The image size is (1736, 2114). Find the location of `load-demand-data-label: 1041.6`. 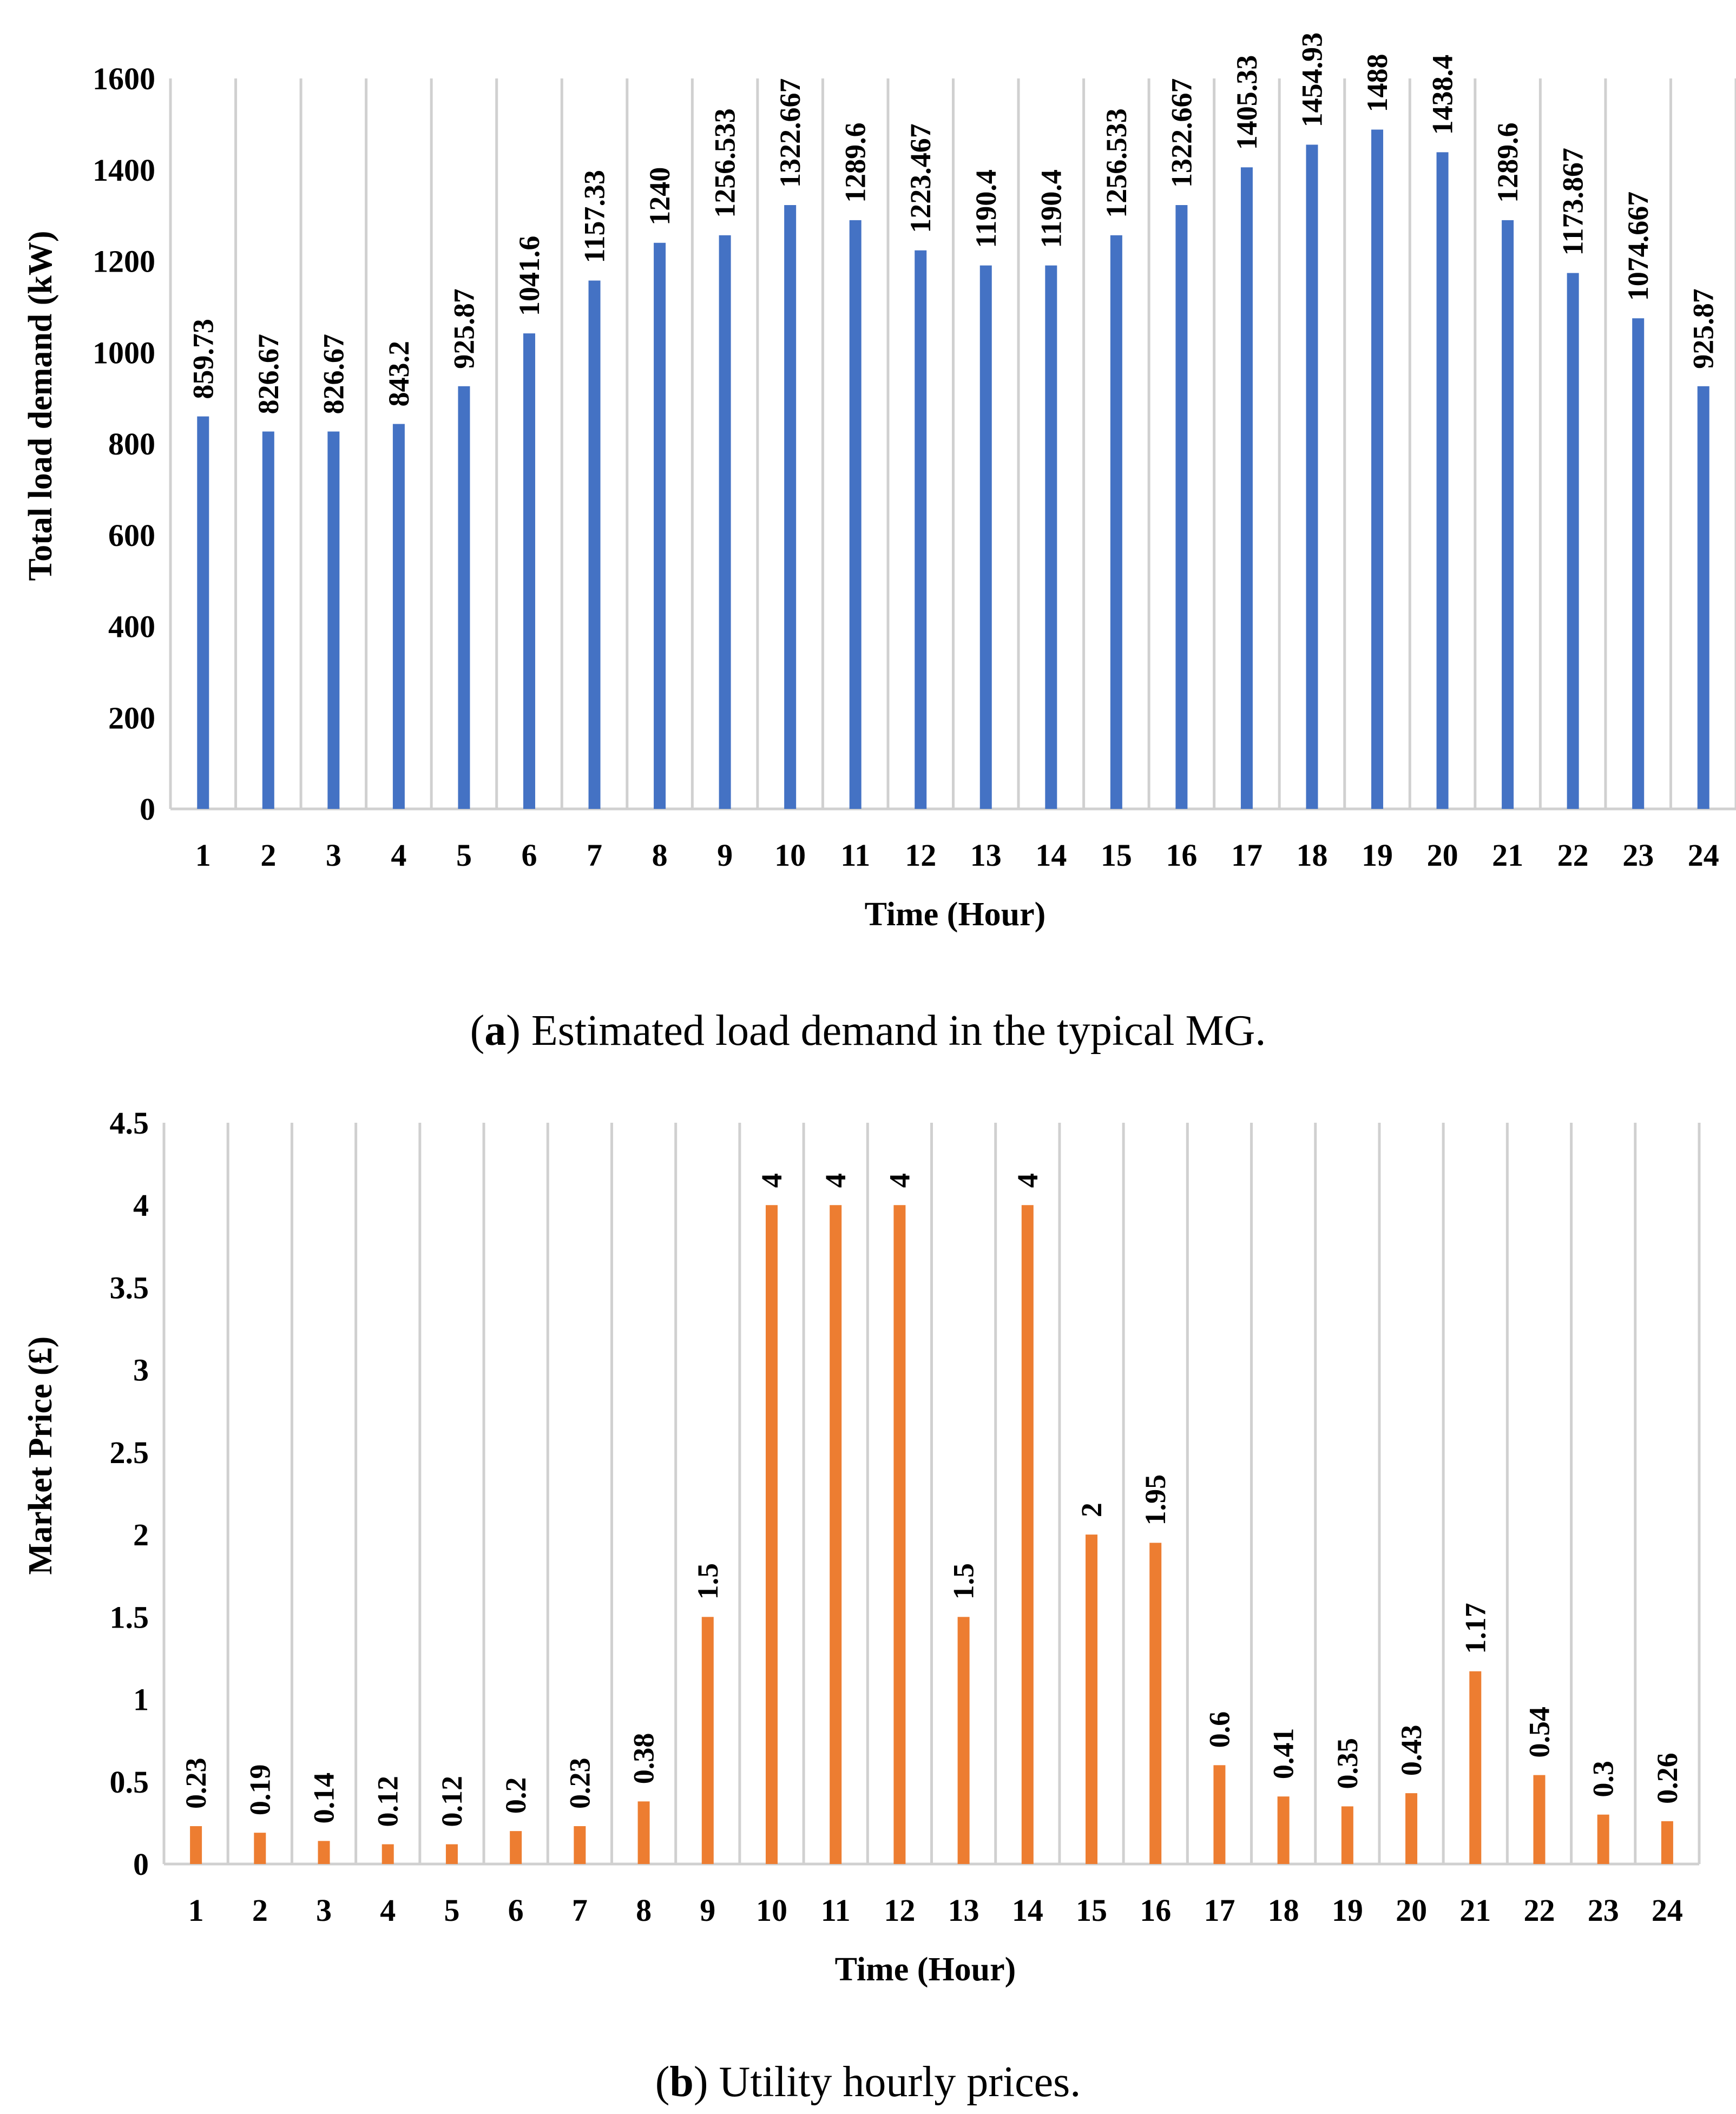

load-demand-data-label: 1041.6 is located at coordinates (529, 277).